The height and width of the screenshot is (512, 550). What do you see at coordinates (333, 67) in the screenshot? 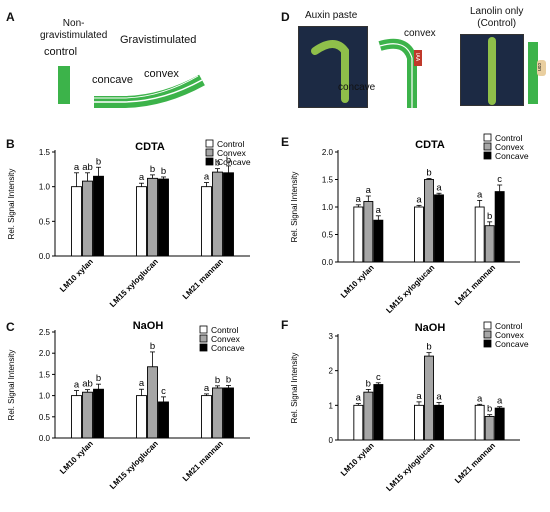
I see `auxin-photo` at bounding box center [333, 67].